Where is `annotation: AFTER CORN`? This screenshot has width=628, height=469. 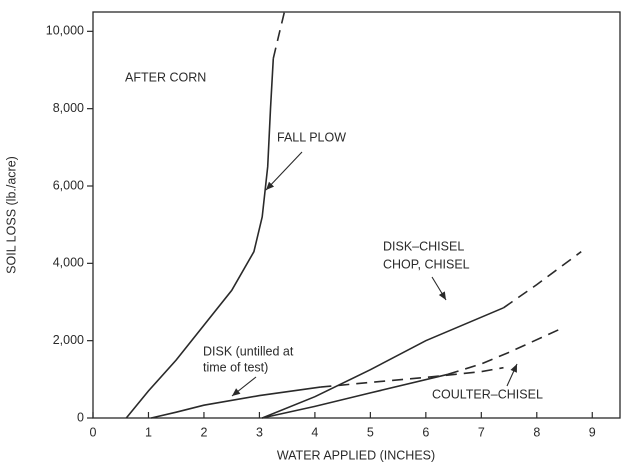 annotation: AFTER CORN is located at coordinates (165, 77).